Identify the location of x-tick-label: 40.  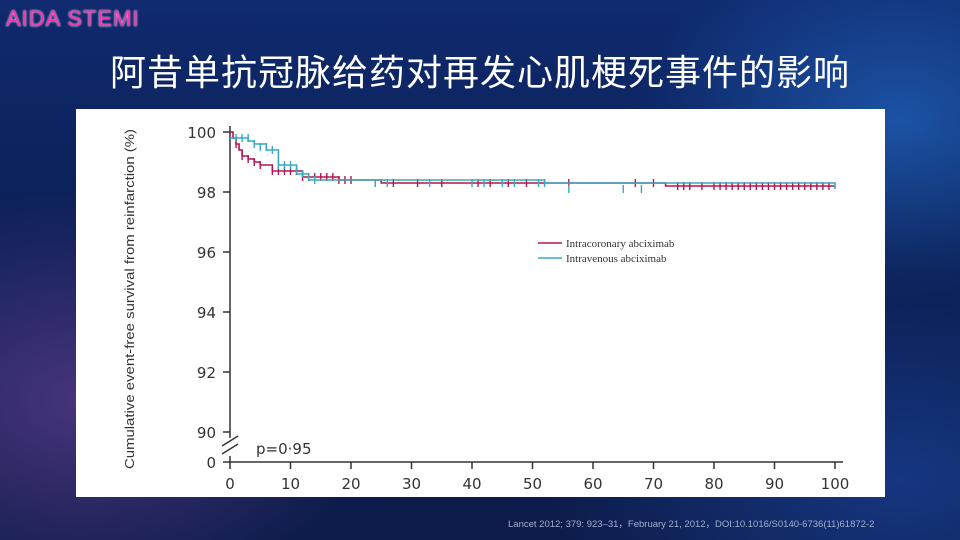
(471, 484).